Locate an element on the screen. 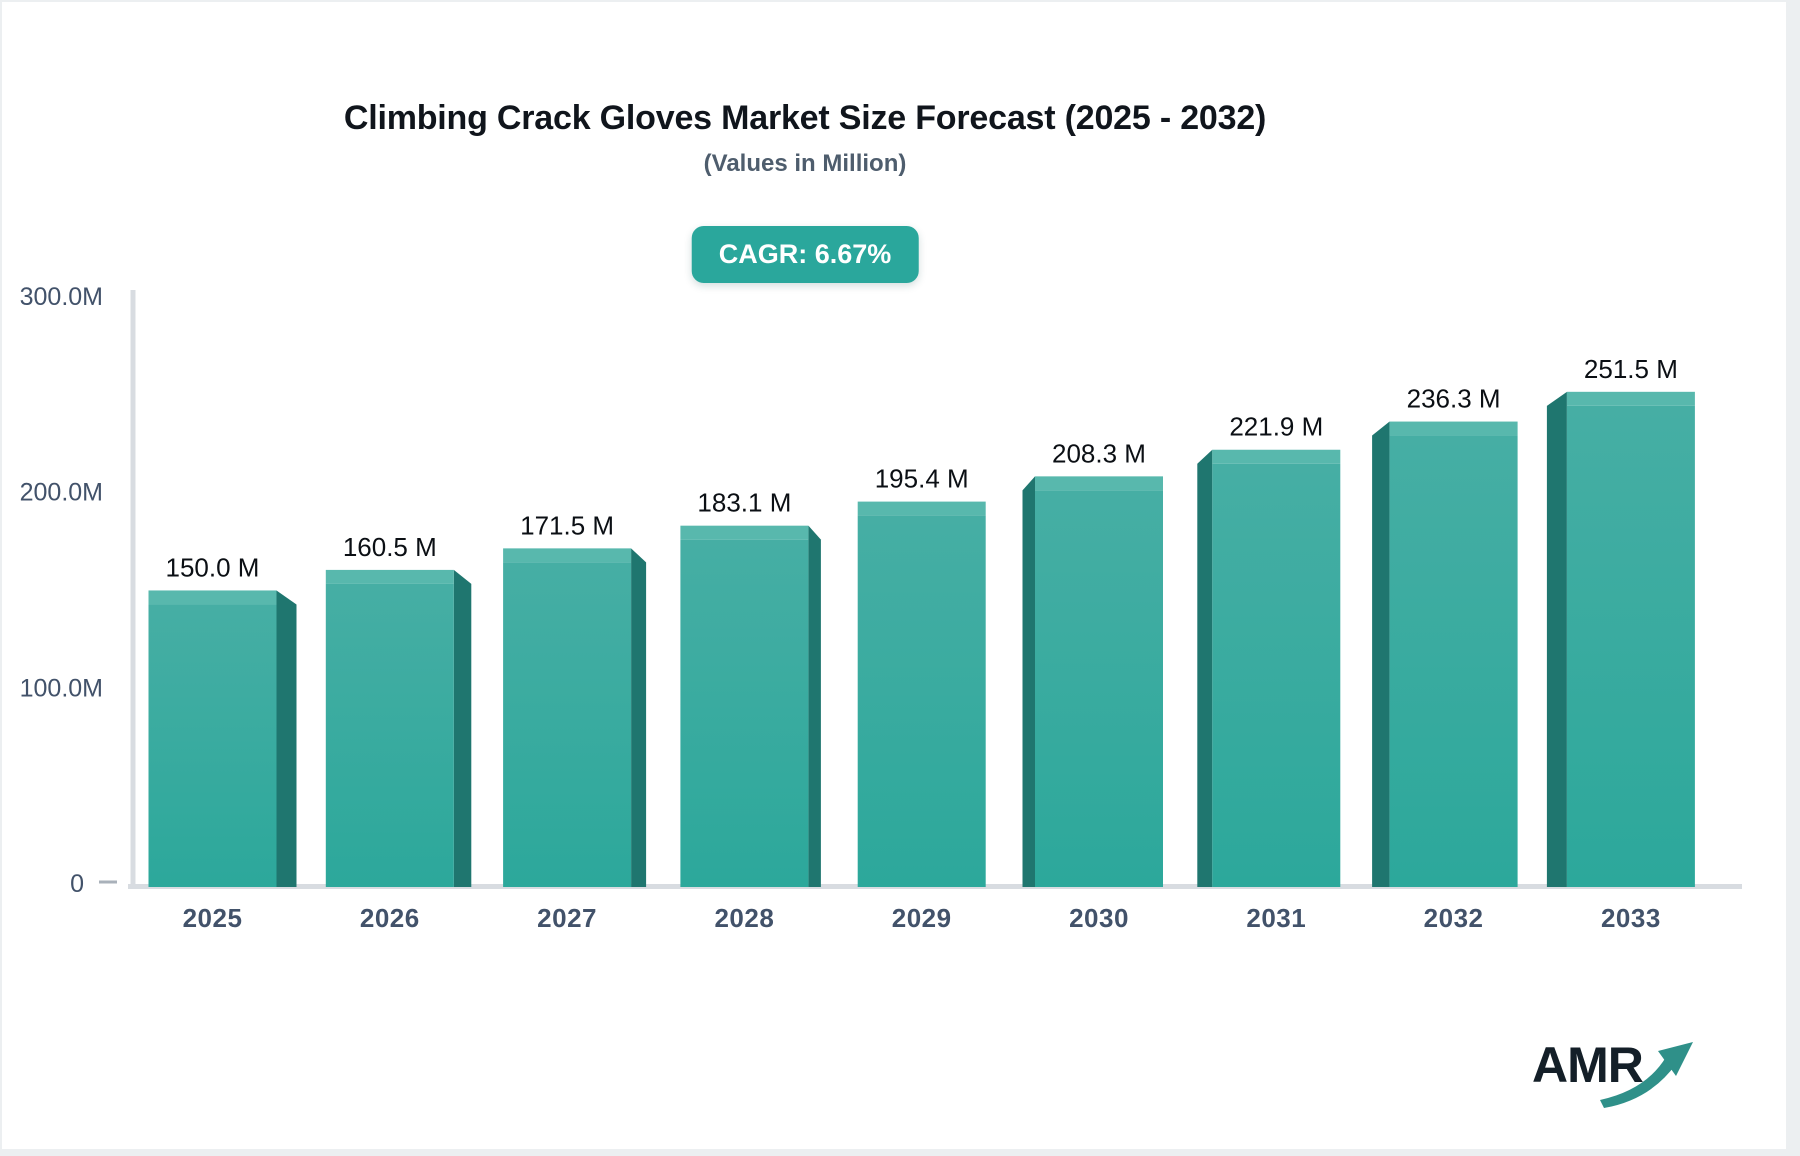  y-tick-label-200.0M: 200.0M is located at coordinates (61, 493).